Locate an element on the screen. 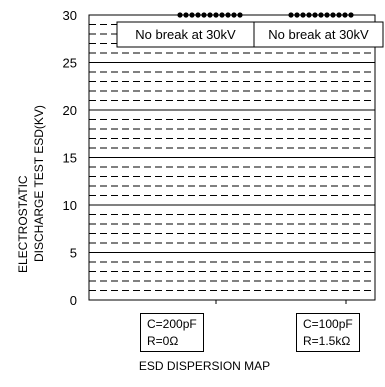 This screenshot has height=387, width=385. category-label-line: C=200pF is located at coordinates (172, 324).